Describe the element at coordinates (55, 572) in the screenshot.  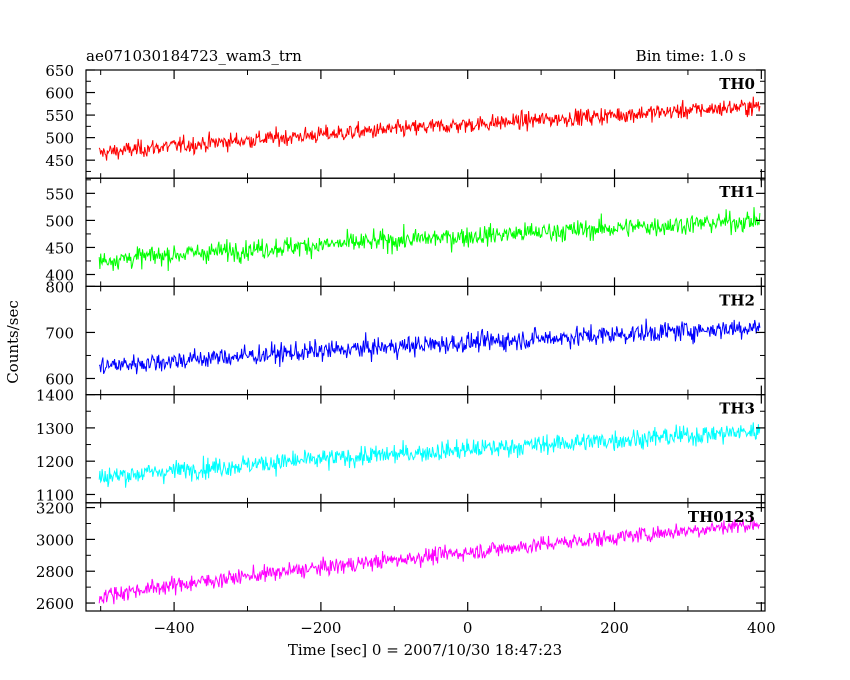
I see `y-tick-label: 2800` at that location.